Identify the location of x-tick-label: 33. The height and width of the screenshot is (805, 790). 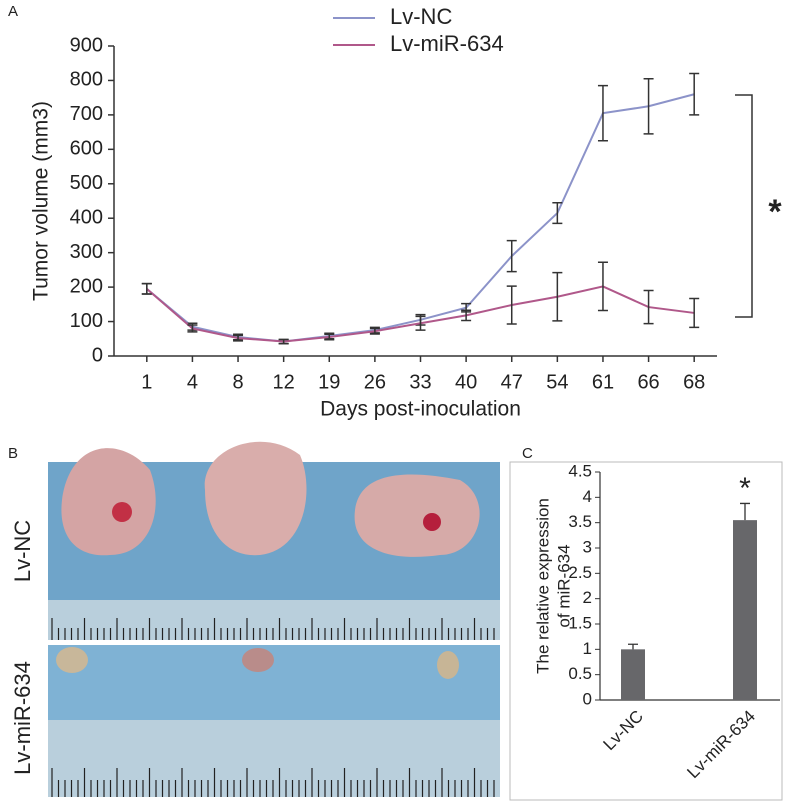
(420, 382).